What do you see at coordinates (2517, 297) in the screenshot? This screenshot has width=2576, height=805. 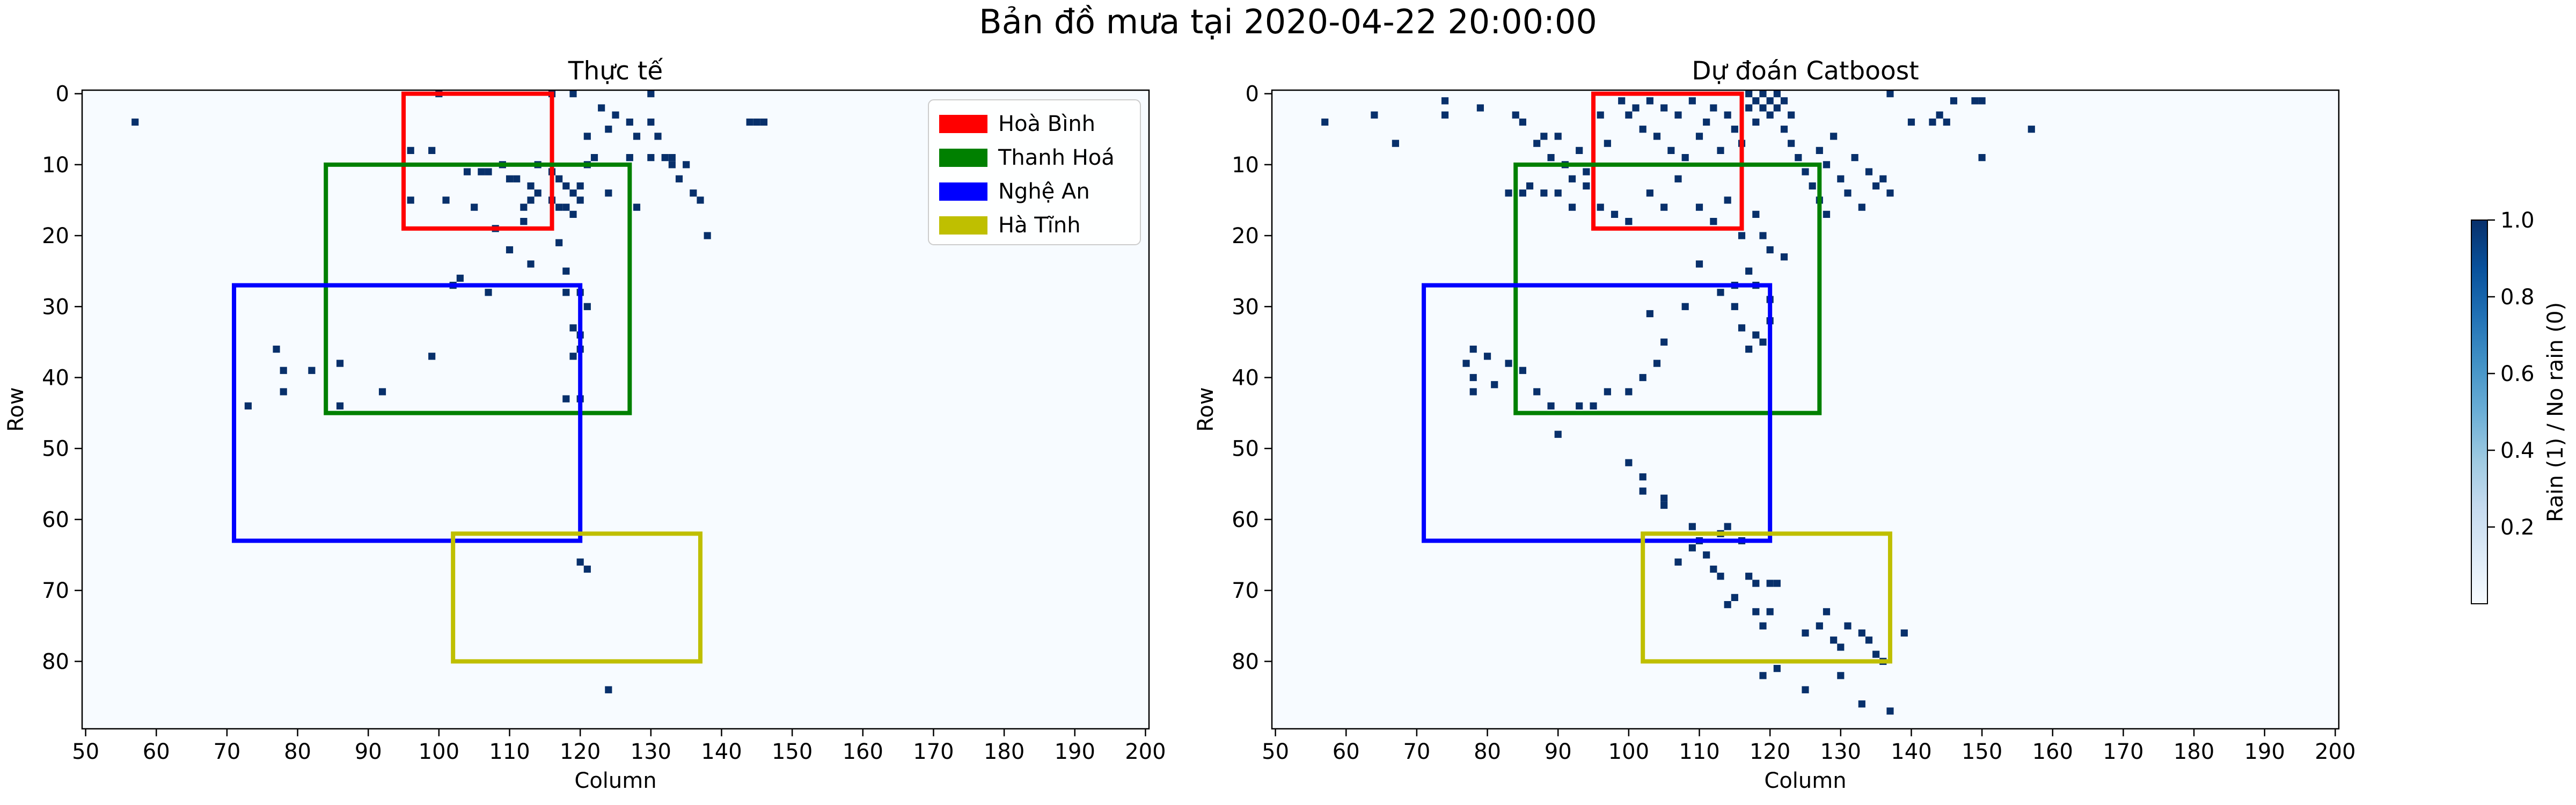 I see `colorbar-tick-label: 0.8` at bounding box center [2517, 297].